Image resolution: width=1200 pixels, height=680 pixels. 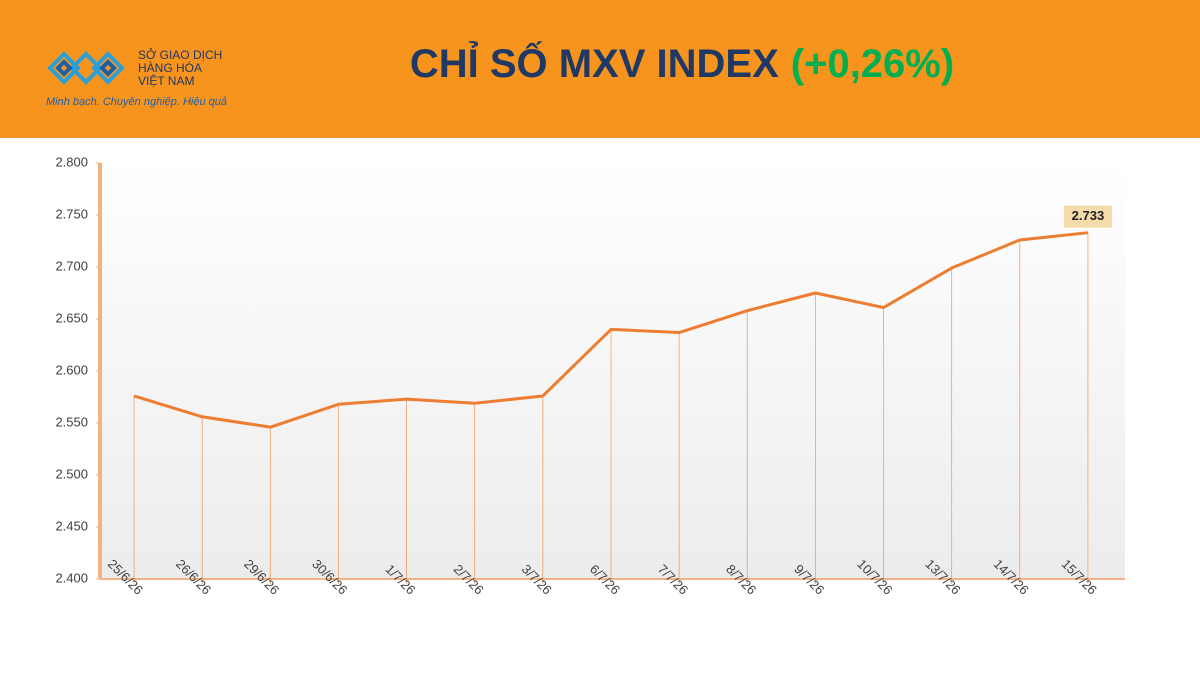 What do you see at coordinates (71, 213) in the screenshot?
I see `y-tick-label: 2.750` at bounding box center [71, 213].